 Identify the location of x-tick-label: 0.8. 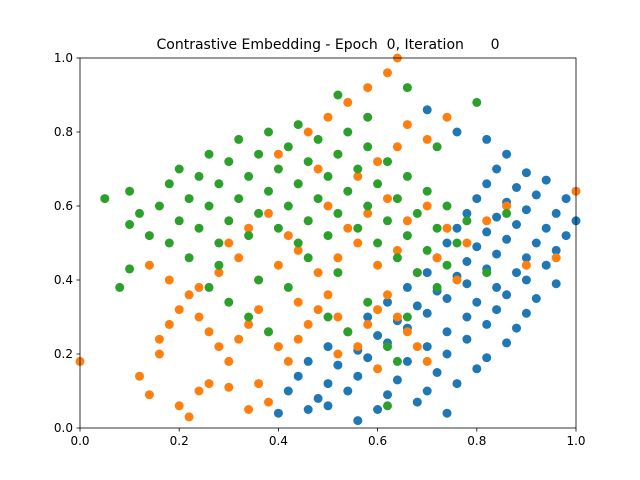
(476, 441).